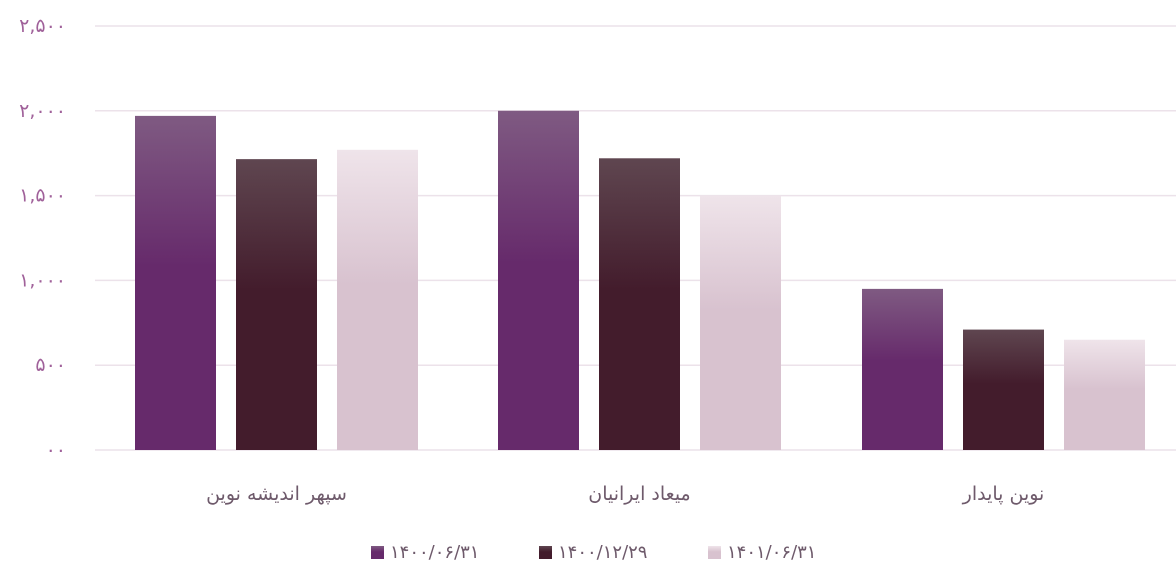  What do you see at coordinates (276, 494) in the screenshot?
I see `x-category-label: سپهر اندیشه نوین` at bounding box center [276, 494].